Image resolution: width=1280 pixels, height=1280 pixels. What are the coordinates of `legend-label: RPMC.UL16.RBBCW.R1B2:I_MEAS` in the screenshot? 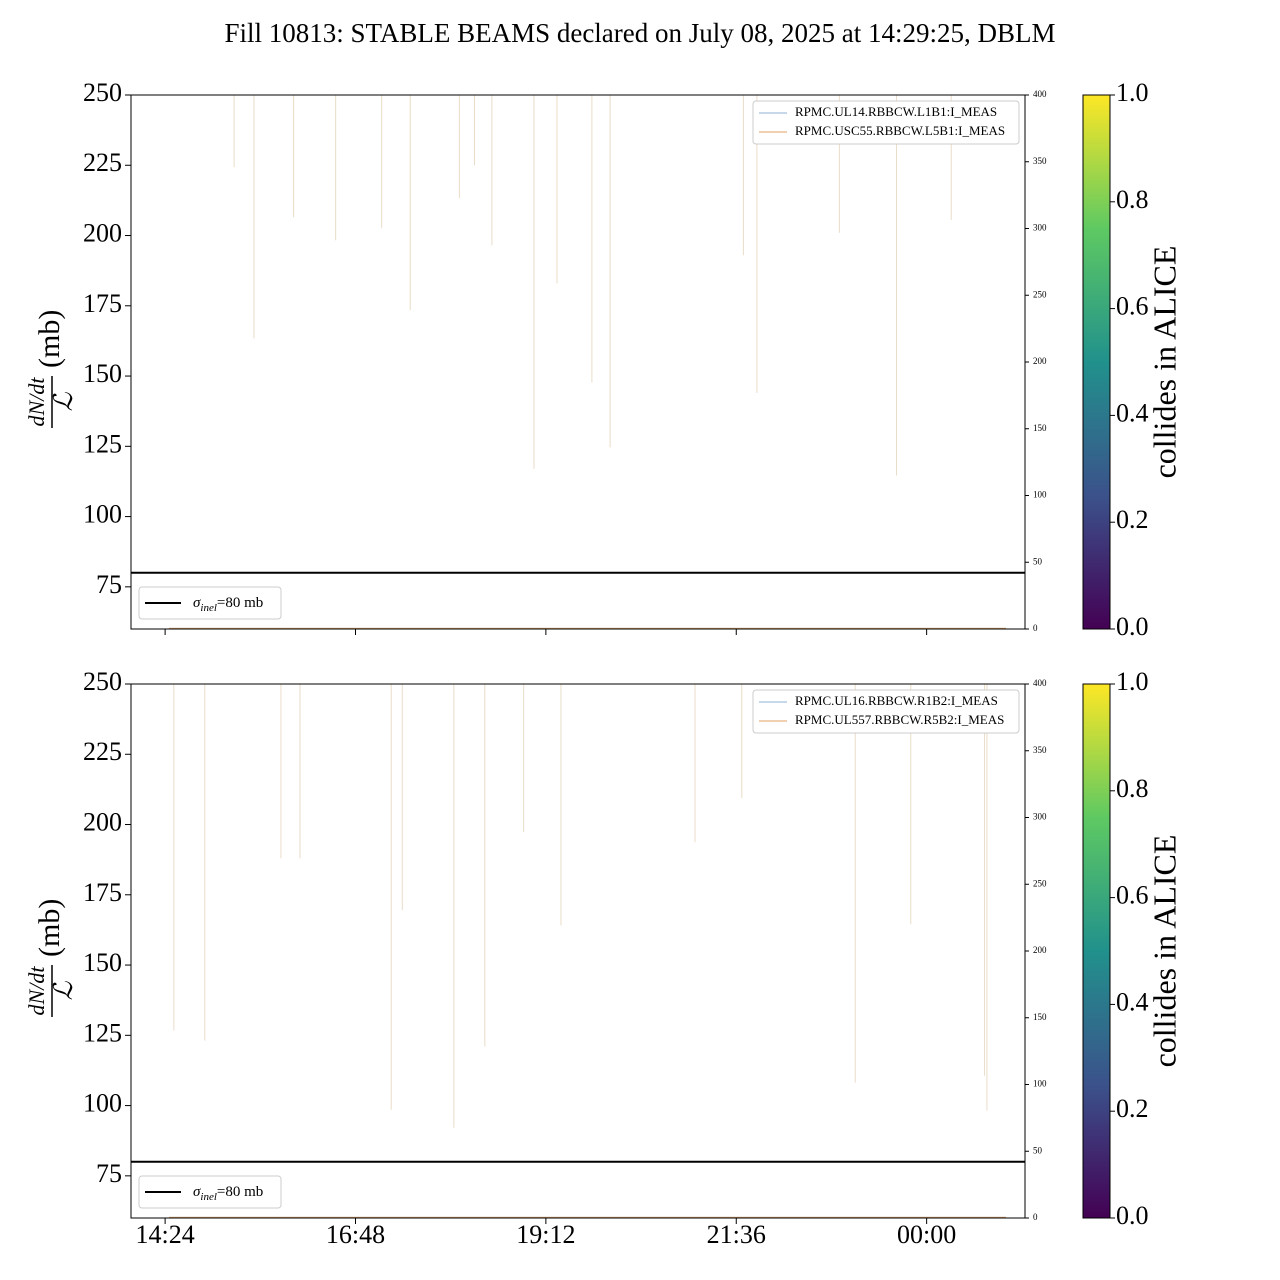 It's located at (896, 700).